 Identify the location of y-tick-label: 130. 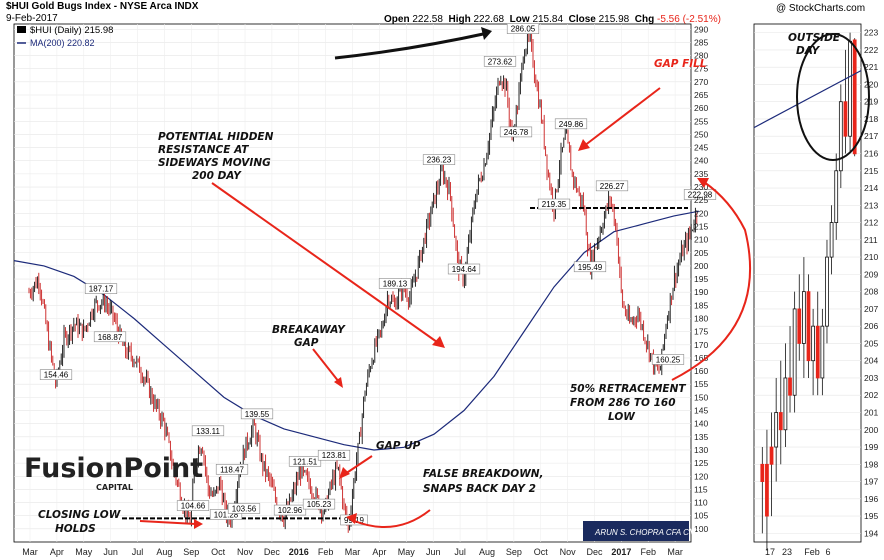
(701, 450).